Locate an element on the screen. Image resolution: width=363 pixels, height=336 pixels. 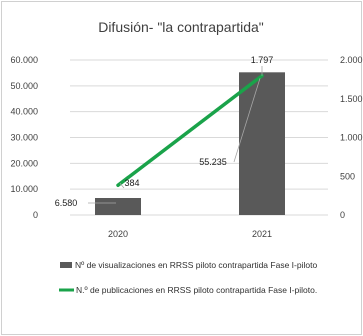
data-label: 55.235 is located at coordinates (213, 162).